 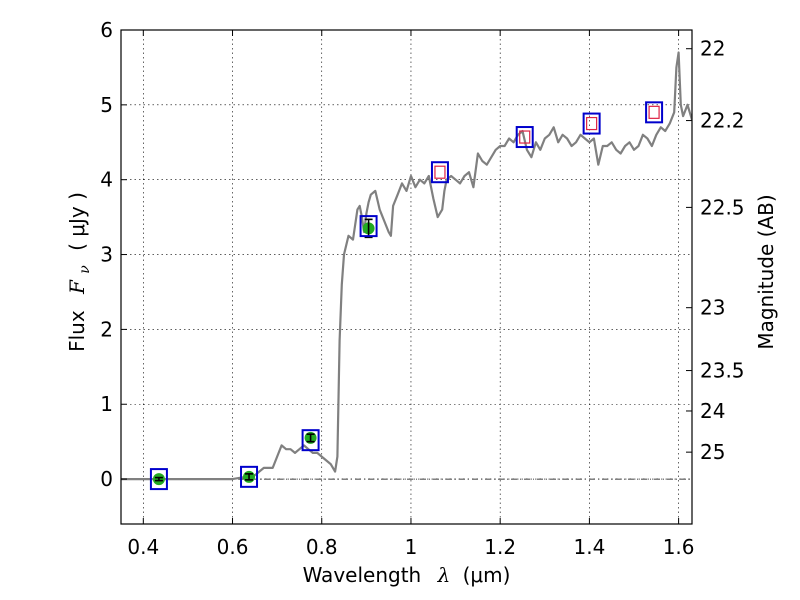 What do you see at coordinates (712, 308) in the screenshot?
I see `right-tick-label: 23` at bounding box center [712, 308].